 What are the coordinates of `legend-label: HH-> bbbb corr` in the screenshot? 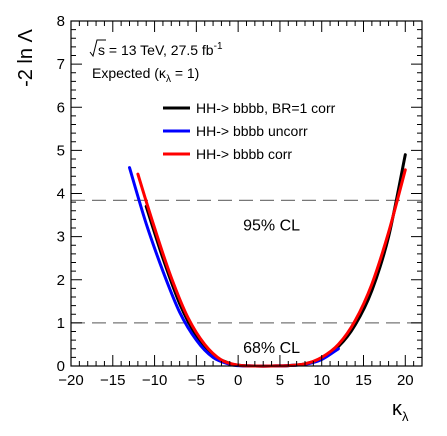 It's located at (244, 154).